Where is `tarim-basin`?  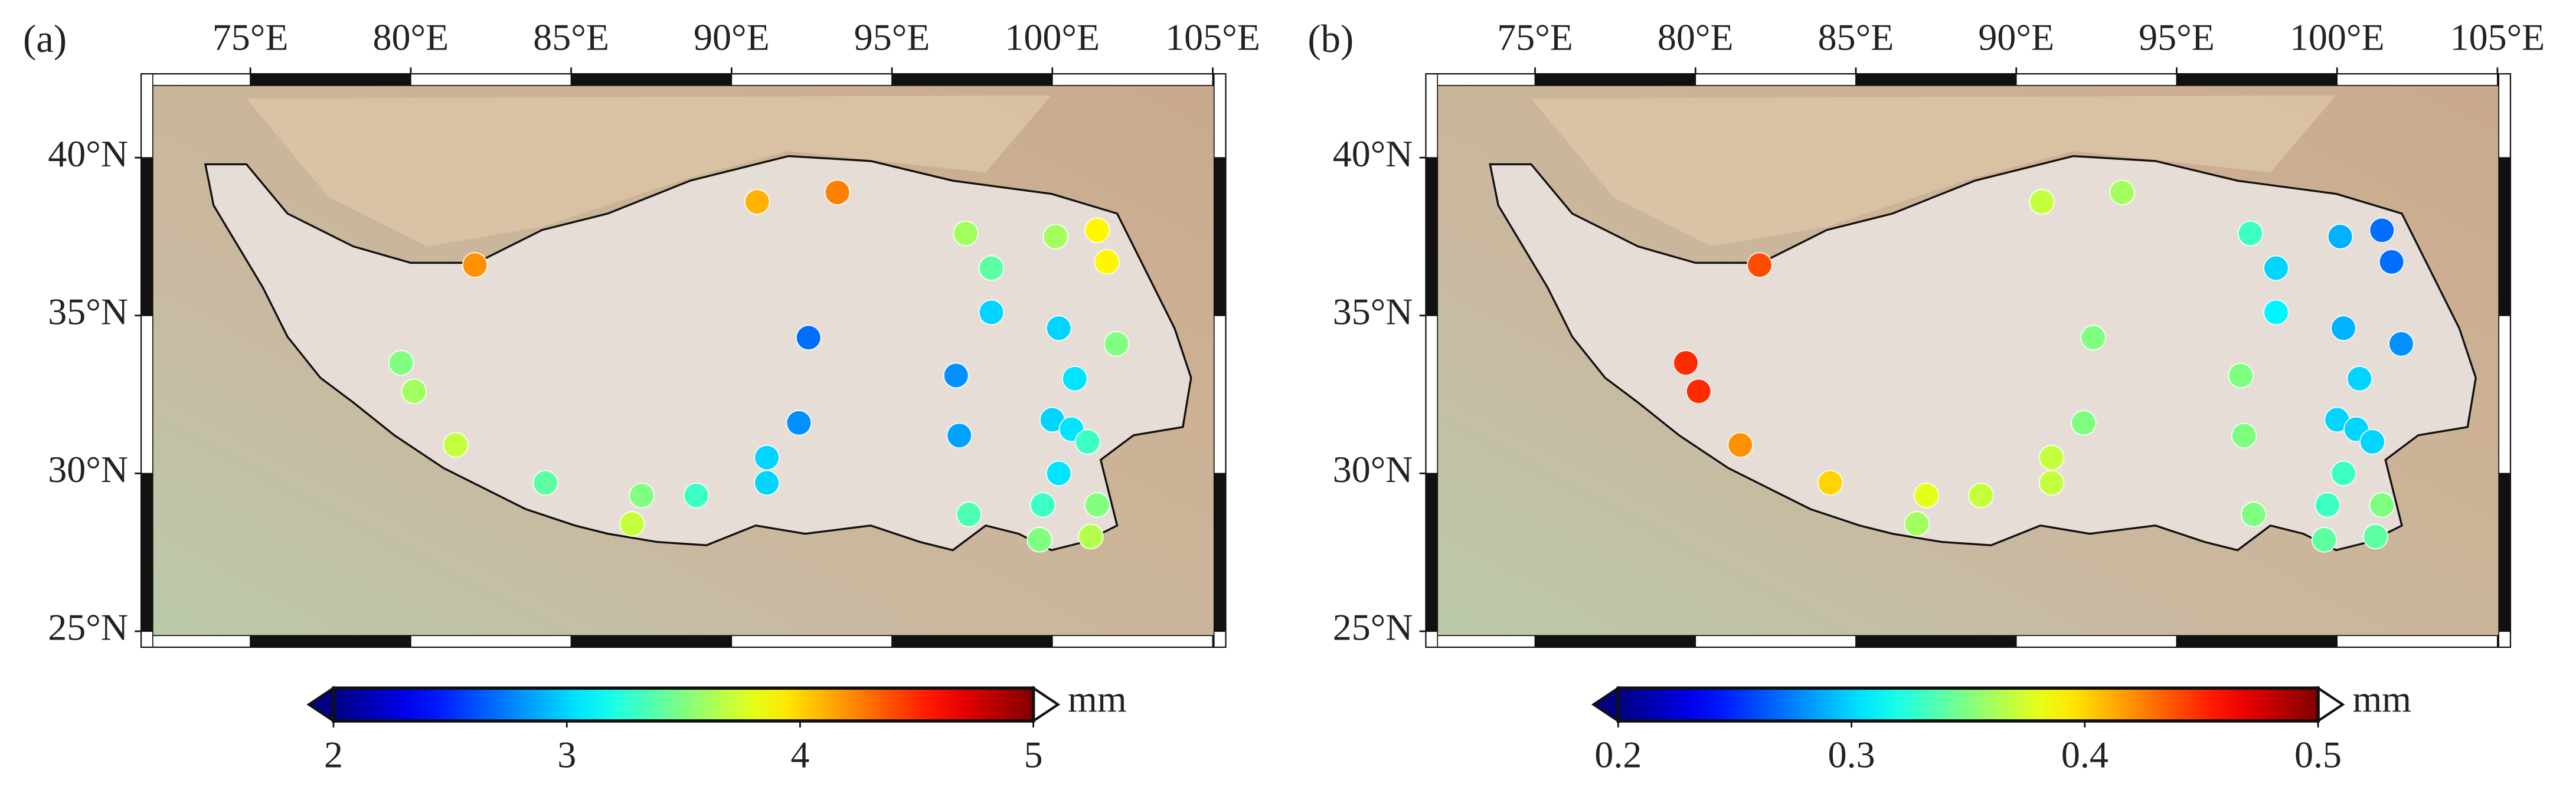
tarim-basin is located at coordinates (649, 171).